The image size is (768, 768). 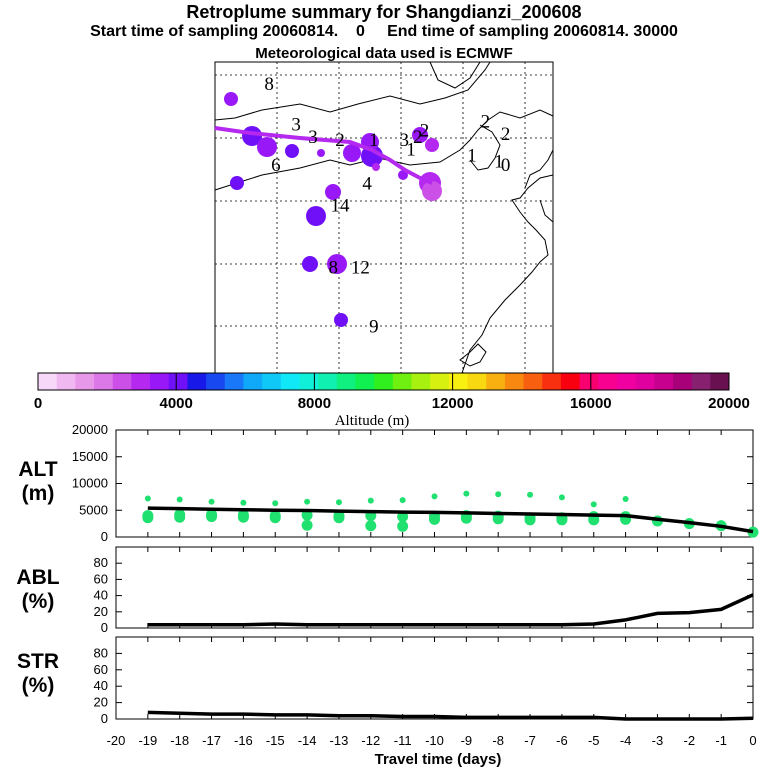 What do you see at coordinates (275, 740) in the screenshot?
I see `x-tick-label: -15` at bounding box center [275, 740].